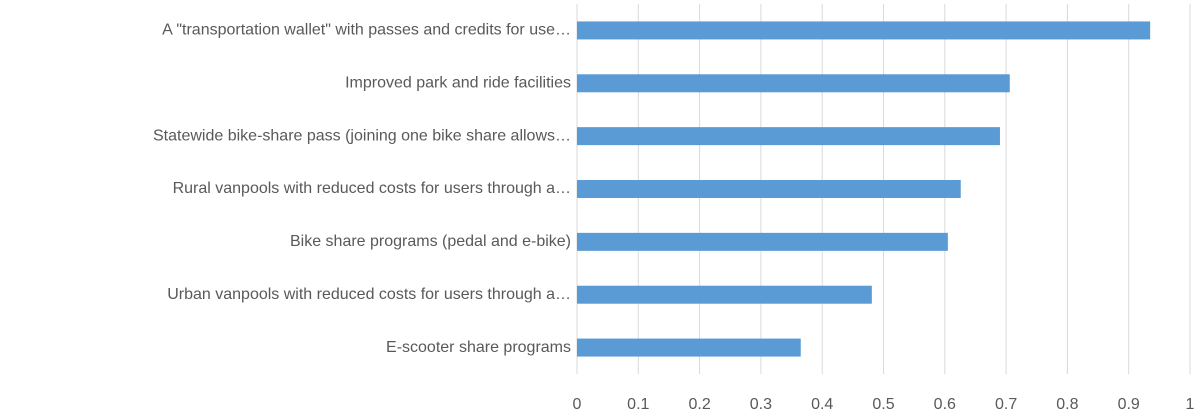 Image resolution: width=1199 pixels, height=416 pixels. I want to click on y-tick-label: Improved park and ride facilities, so click(458, 83).